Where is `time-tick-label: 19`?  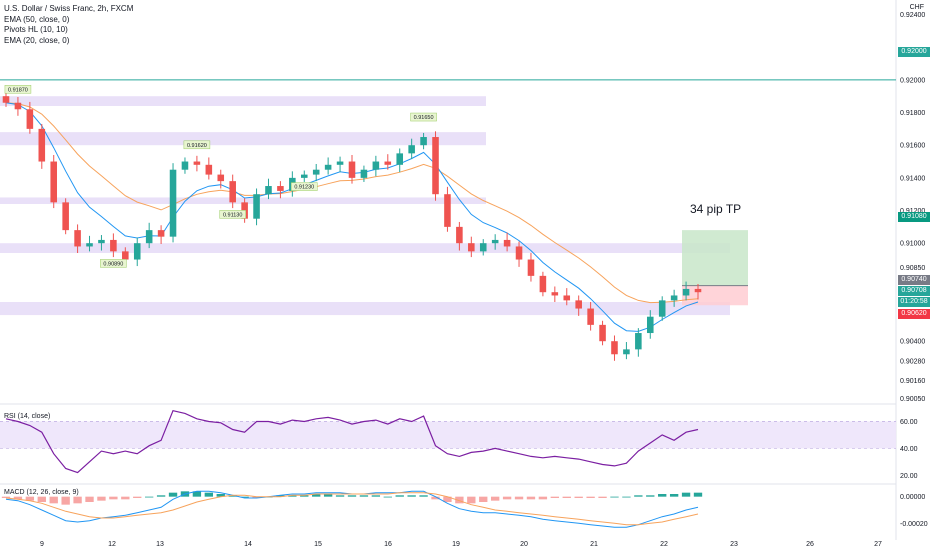
time-tick-label: 19 is located at coordinates (456, 544).